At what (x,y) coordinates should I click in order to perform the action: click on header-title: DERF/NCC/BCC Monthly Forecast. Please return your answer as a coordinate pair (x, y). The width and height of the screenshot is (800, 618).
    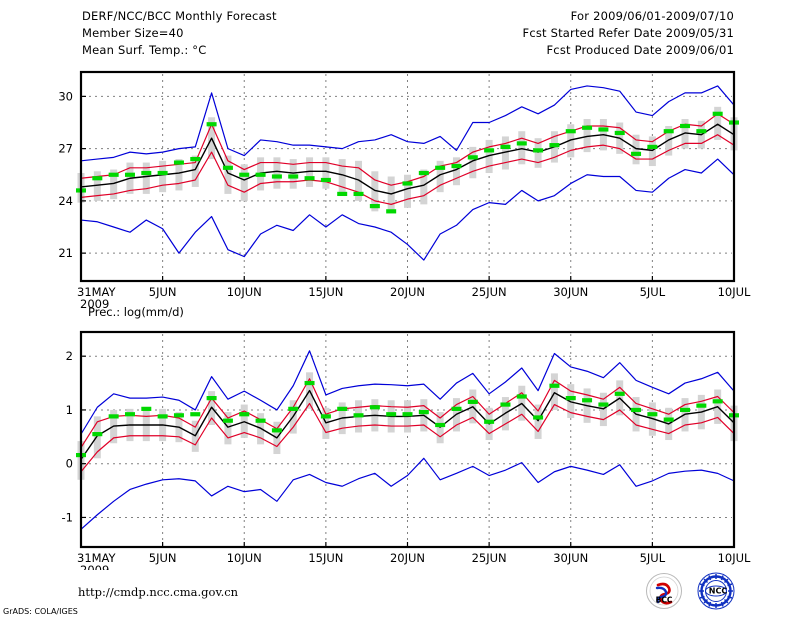
    Looking at the image, I should click on (179, 16).